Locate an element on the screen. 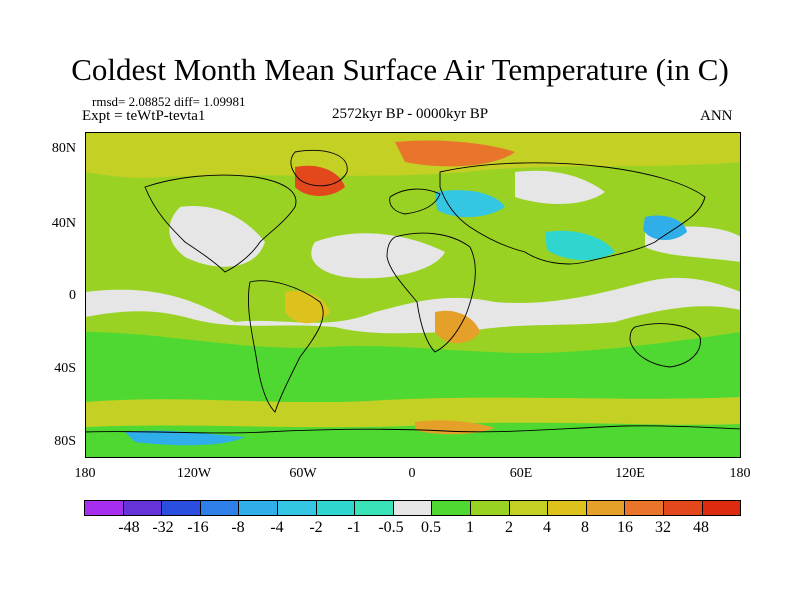  field-japan-cyan is located at coordinates (665, 228).